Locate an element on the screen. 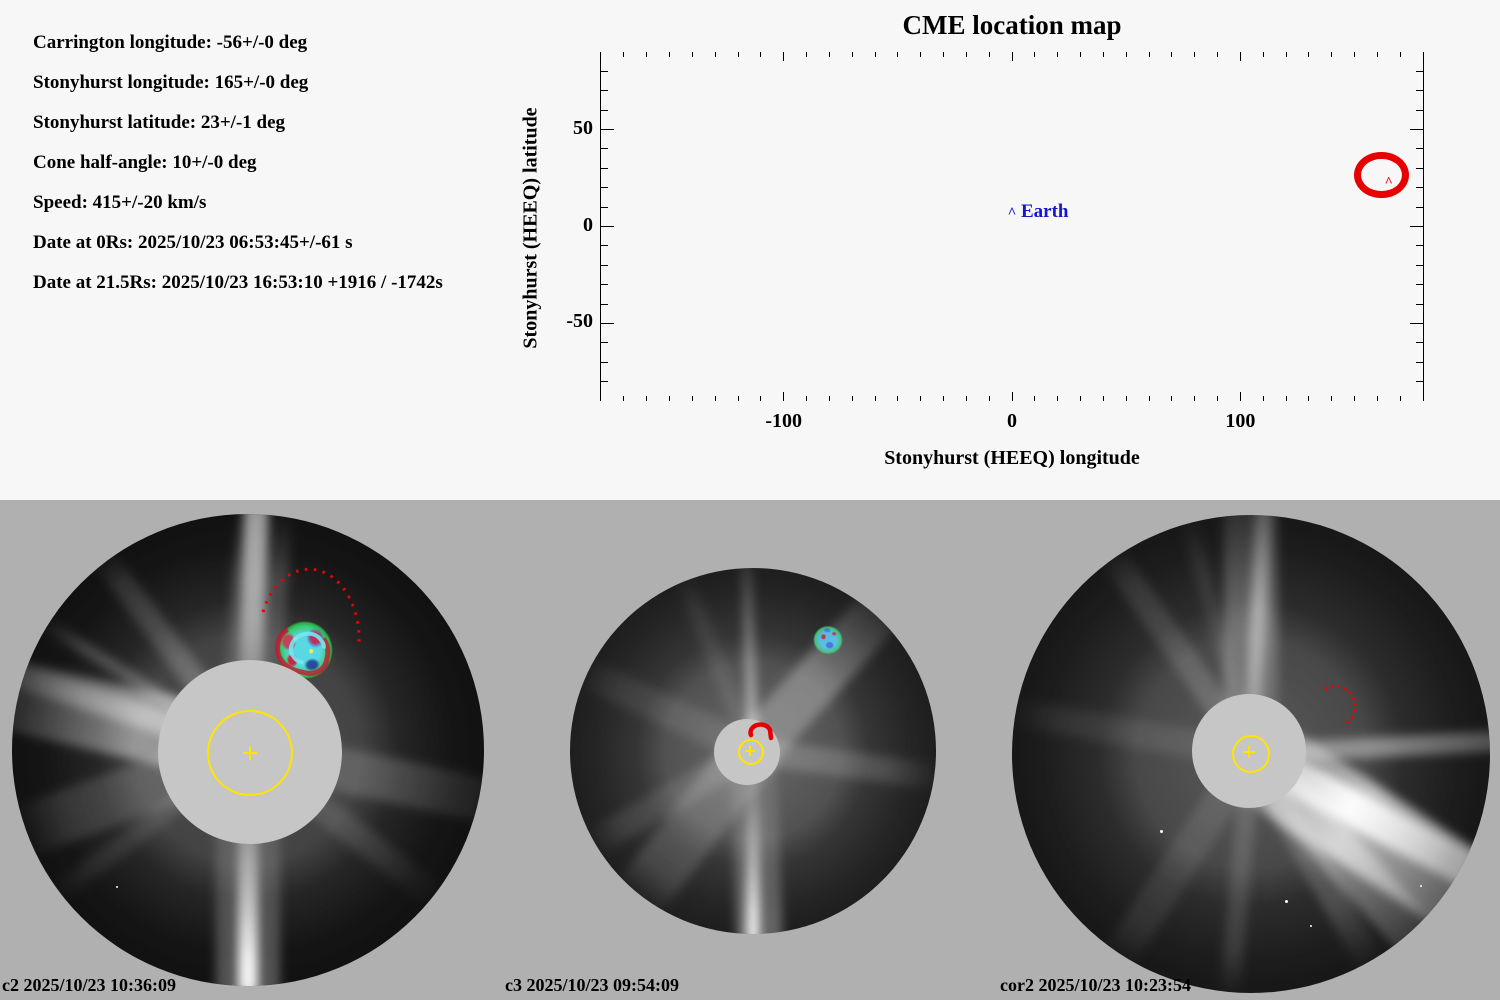  stonyhurst-latitude-text: Stonyhurst latitude: 23+/-1 deg is located at coordinates (159, 122).